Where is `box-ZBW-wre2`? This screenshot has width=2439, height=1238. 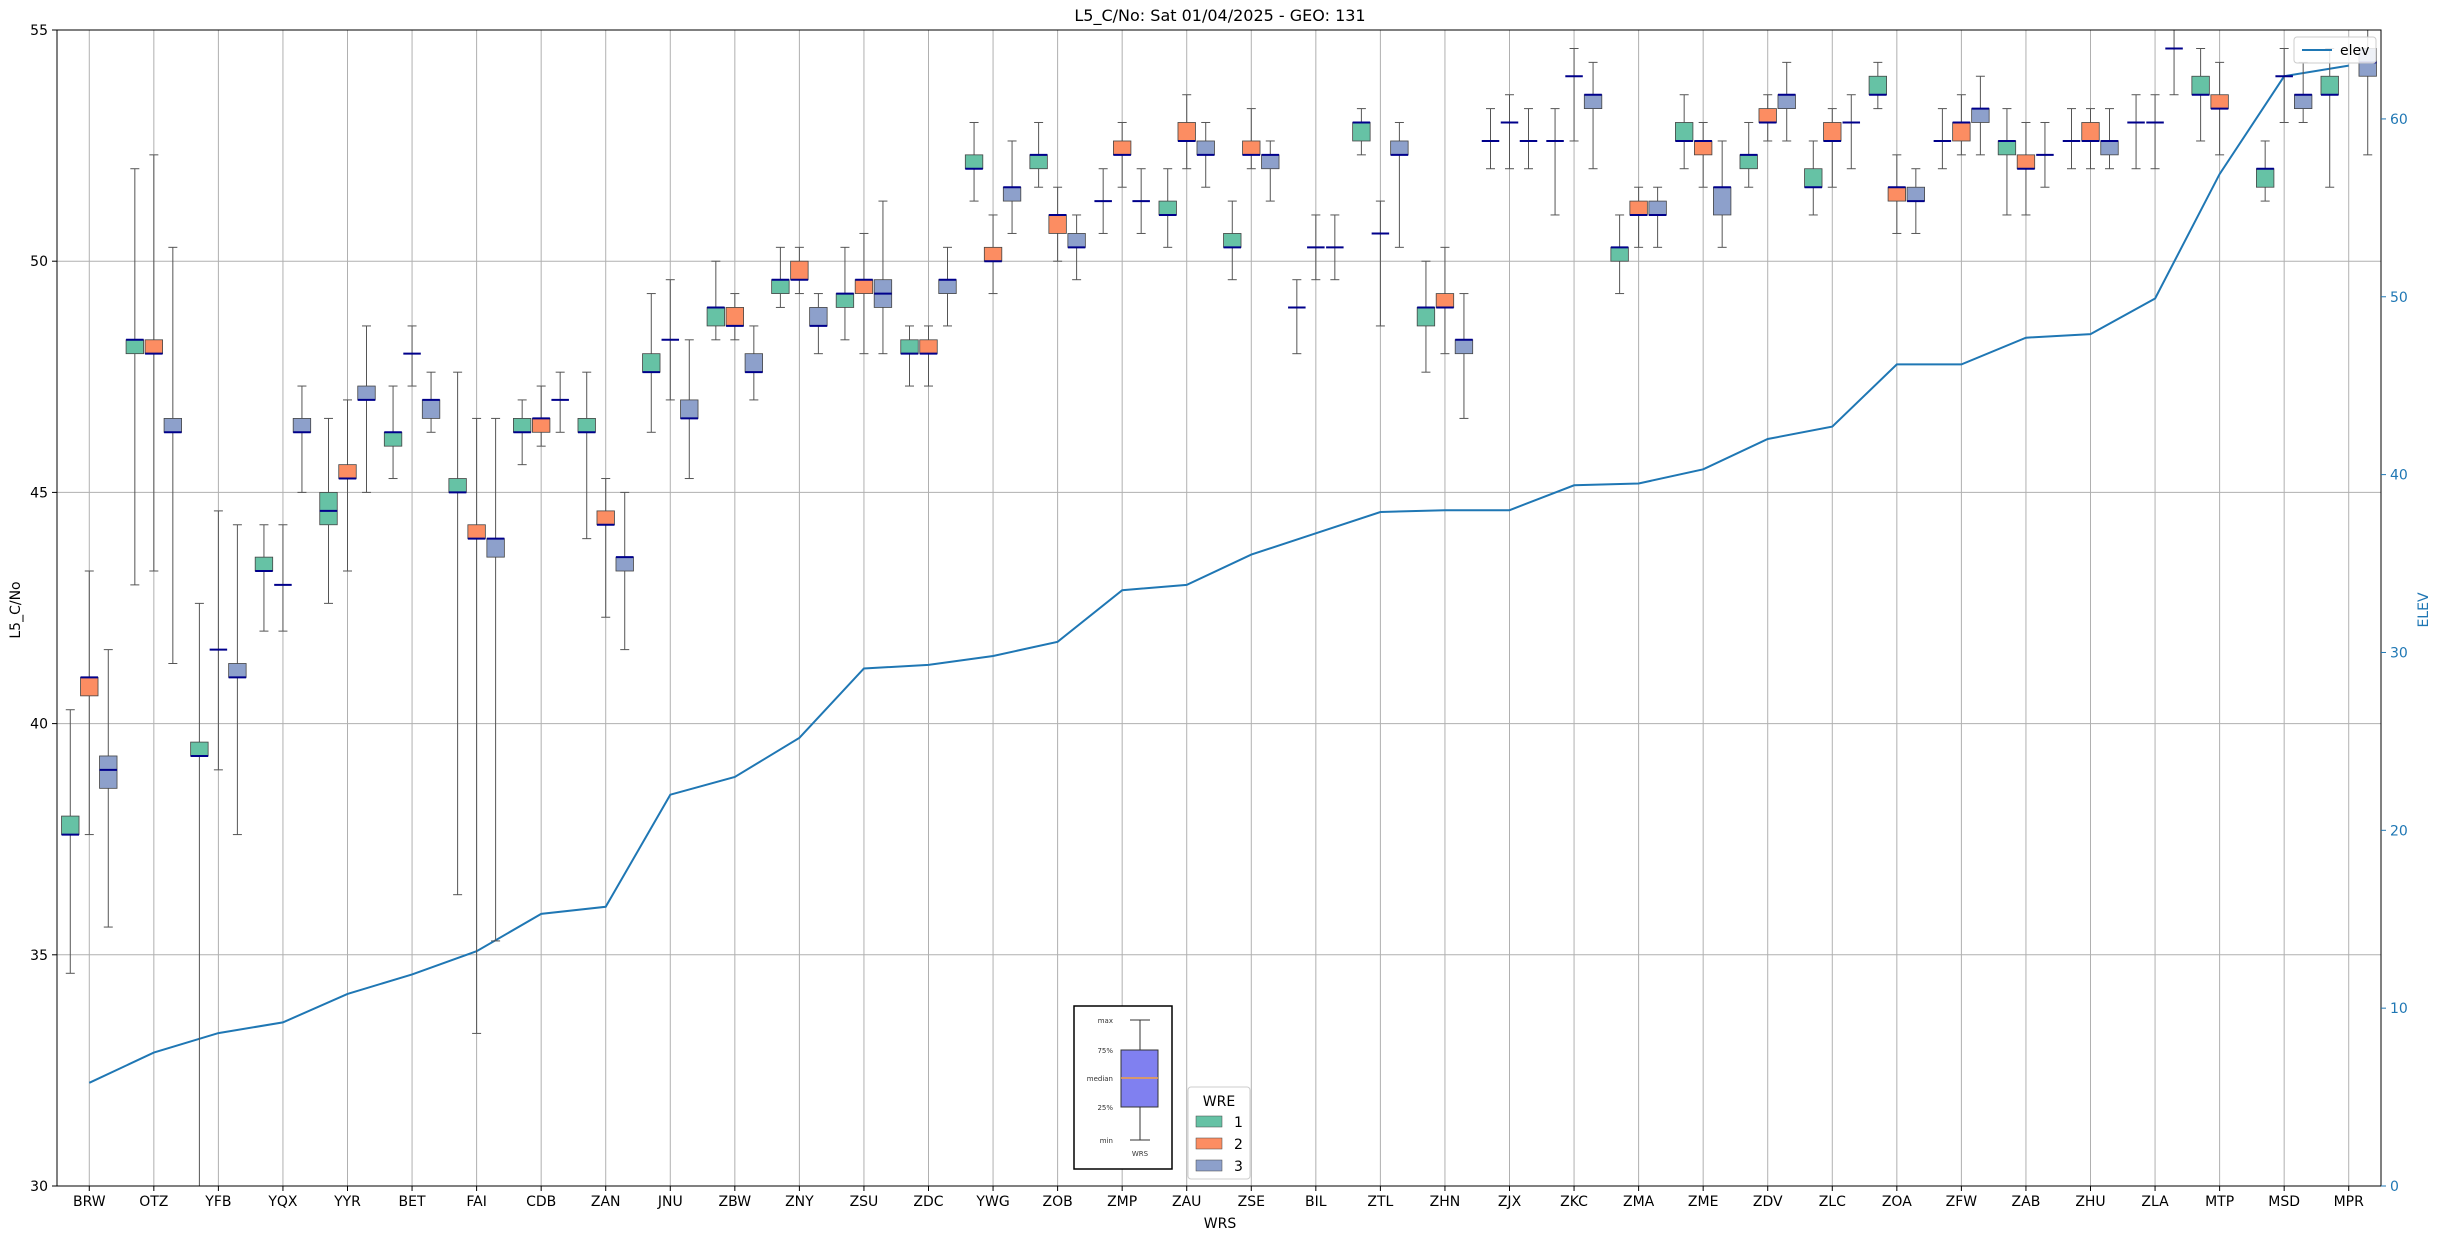
box-ZBW-wre2 is located at coordinates (734, 317).